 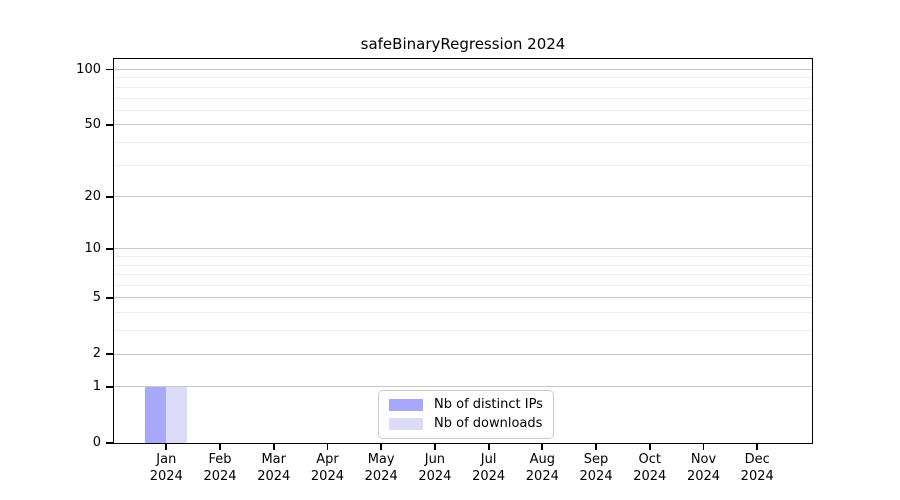 I want to click on x-tick-label-feb: Feb 2024, so click(x=220, y=468).